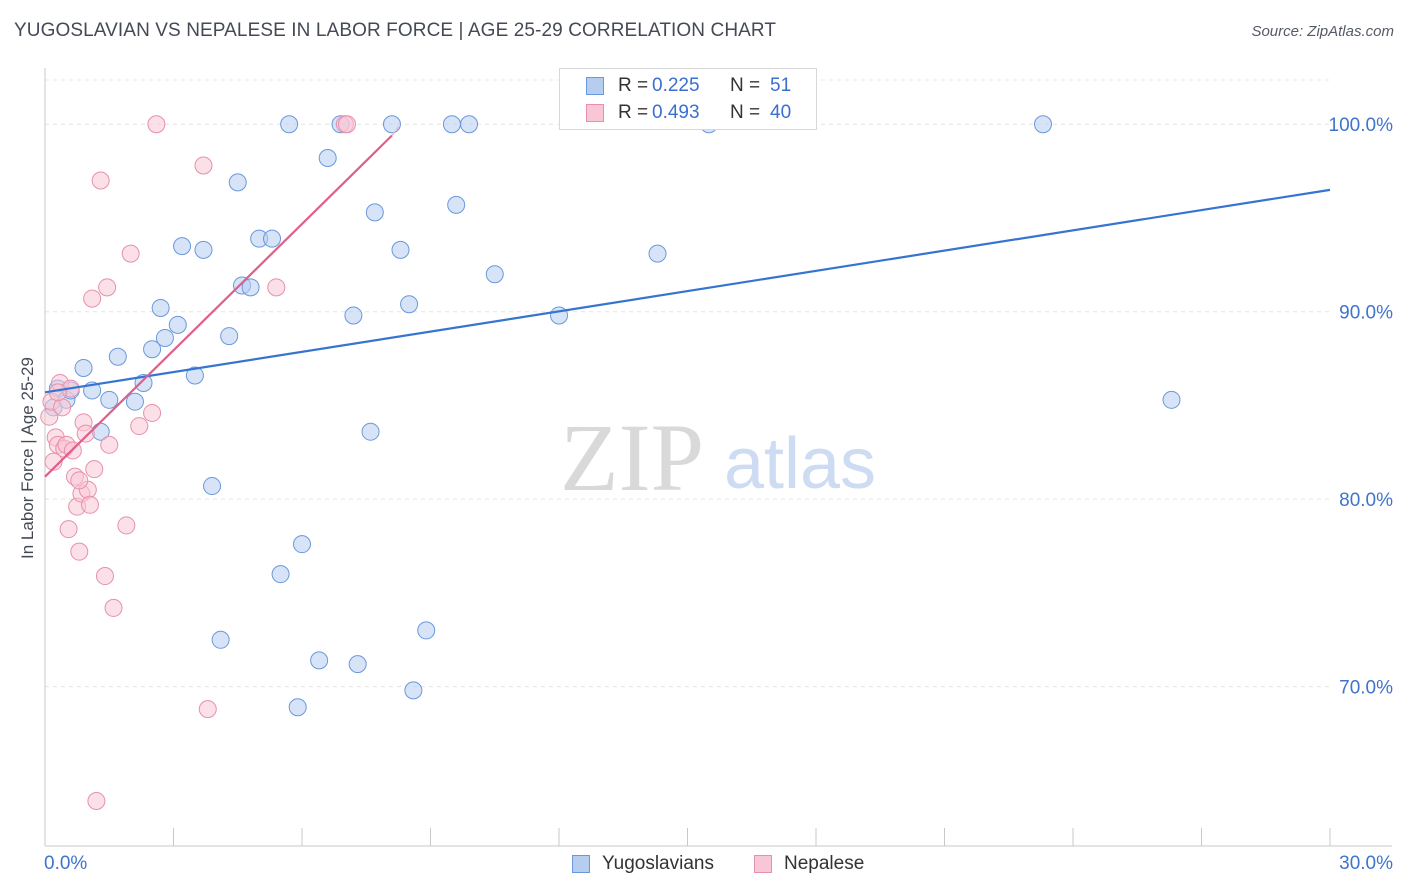 This screenshot has height=892, width=1406. Describe the element at coordinates (396, 129) in the screenshot. I see `nepalese-trendline-extension` at that location.